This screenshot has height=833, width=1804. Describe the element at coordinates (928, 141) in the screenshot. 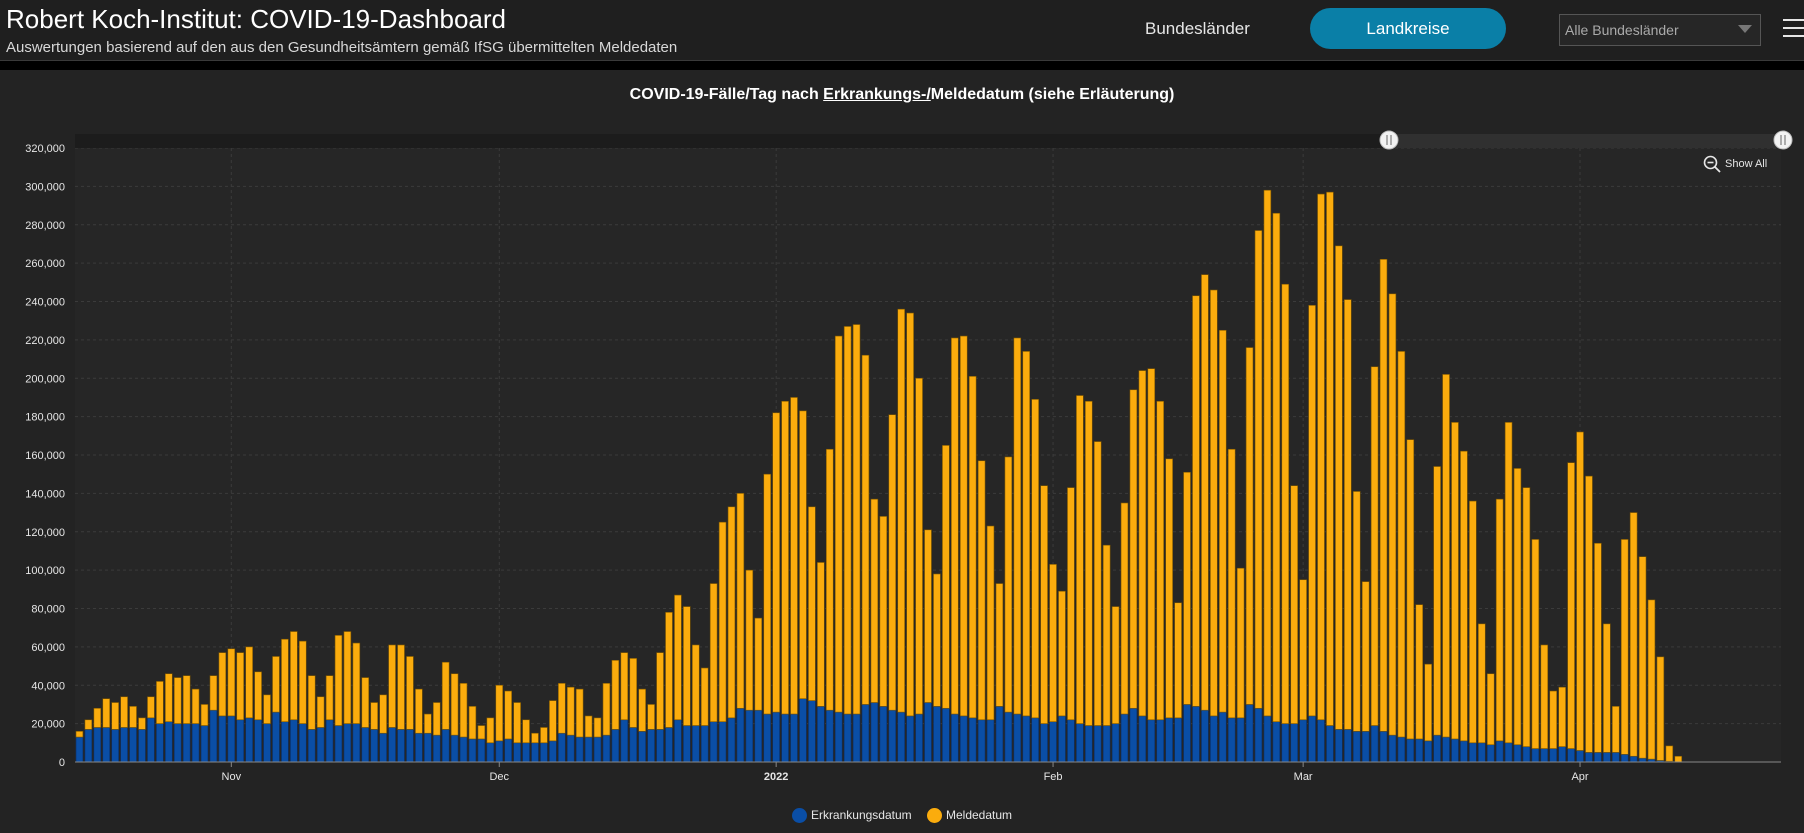

I see `scrollbar-track` at that location.